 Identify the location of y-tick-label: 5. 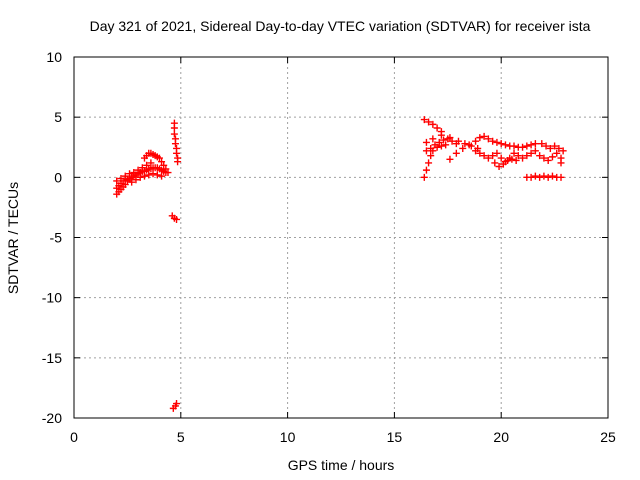
(58, 117).